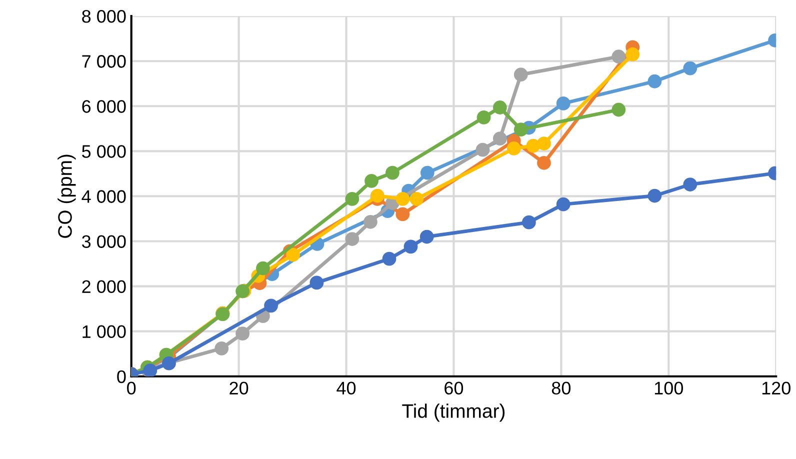  Describe the element at coordinates (104, 61) in the screenshot. I see `y-tick-label: 7 000` at that location.